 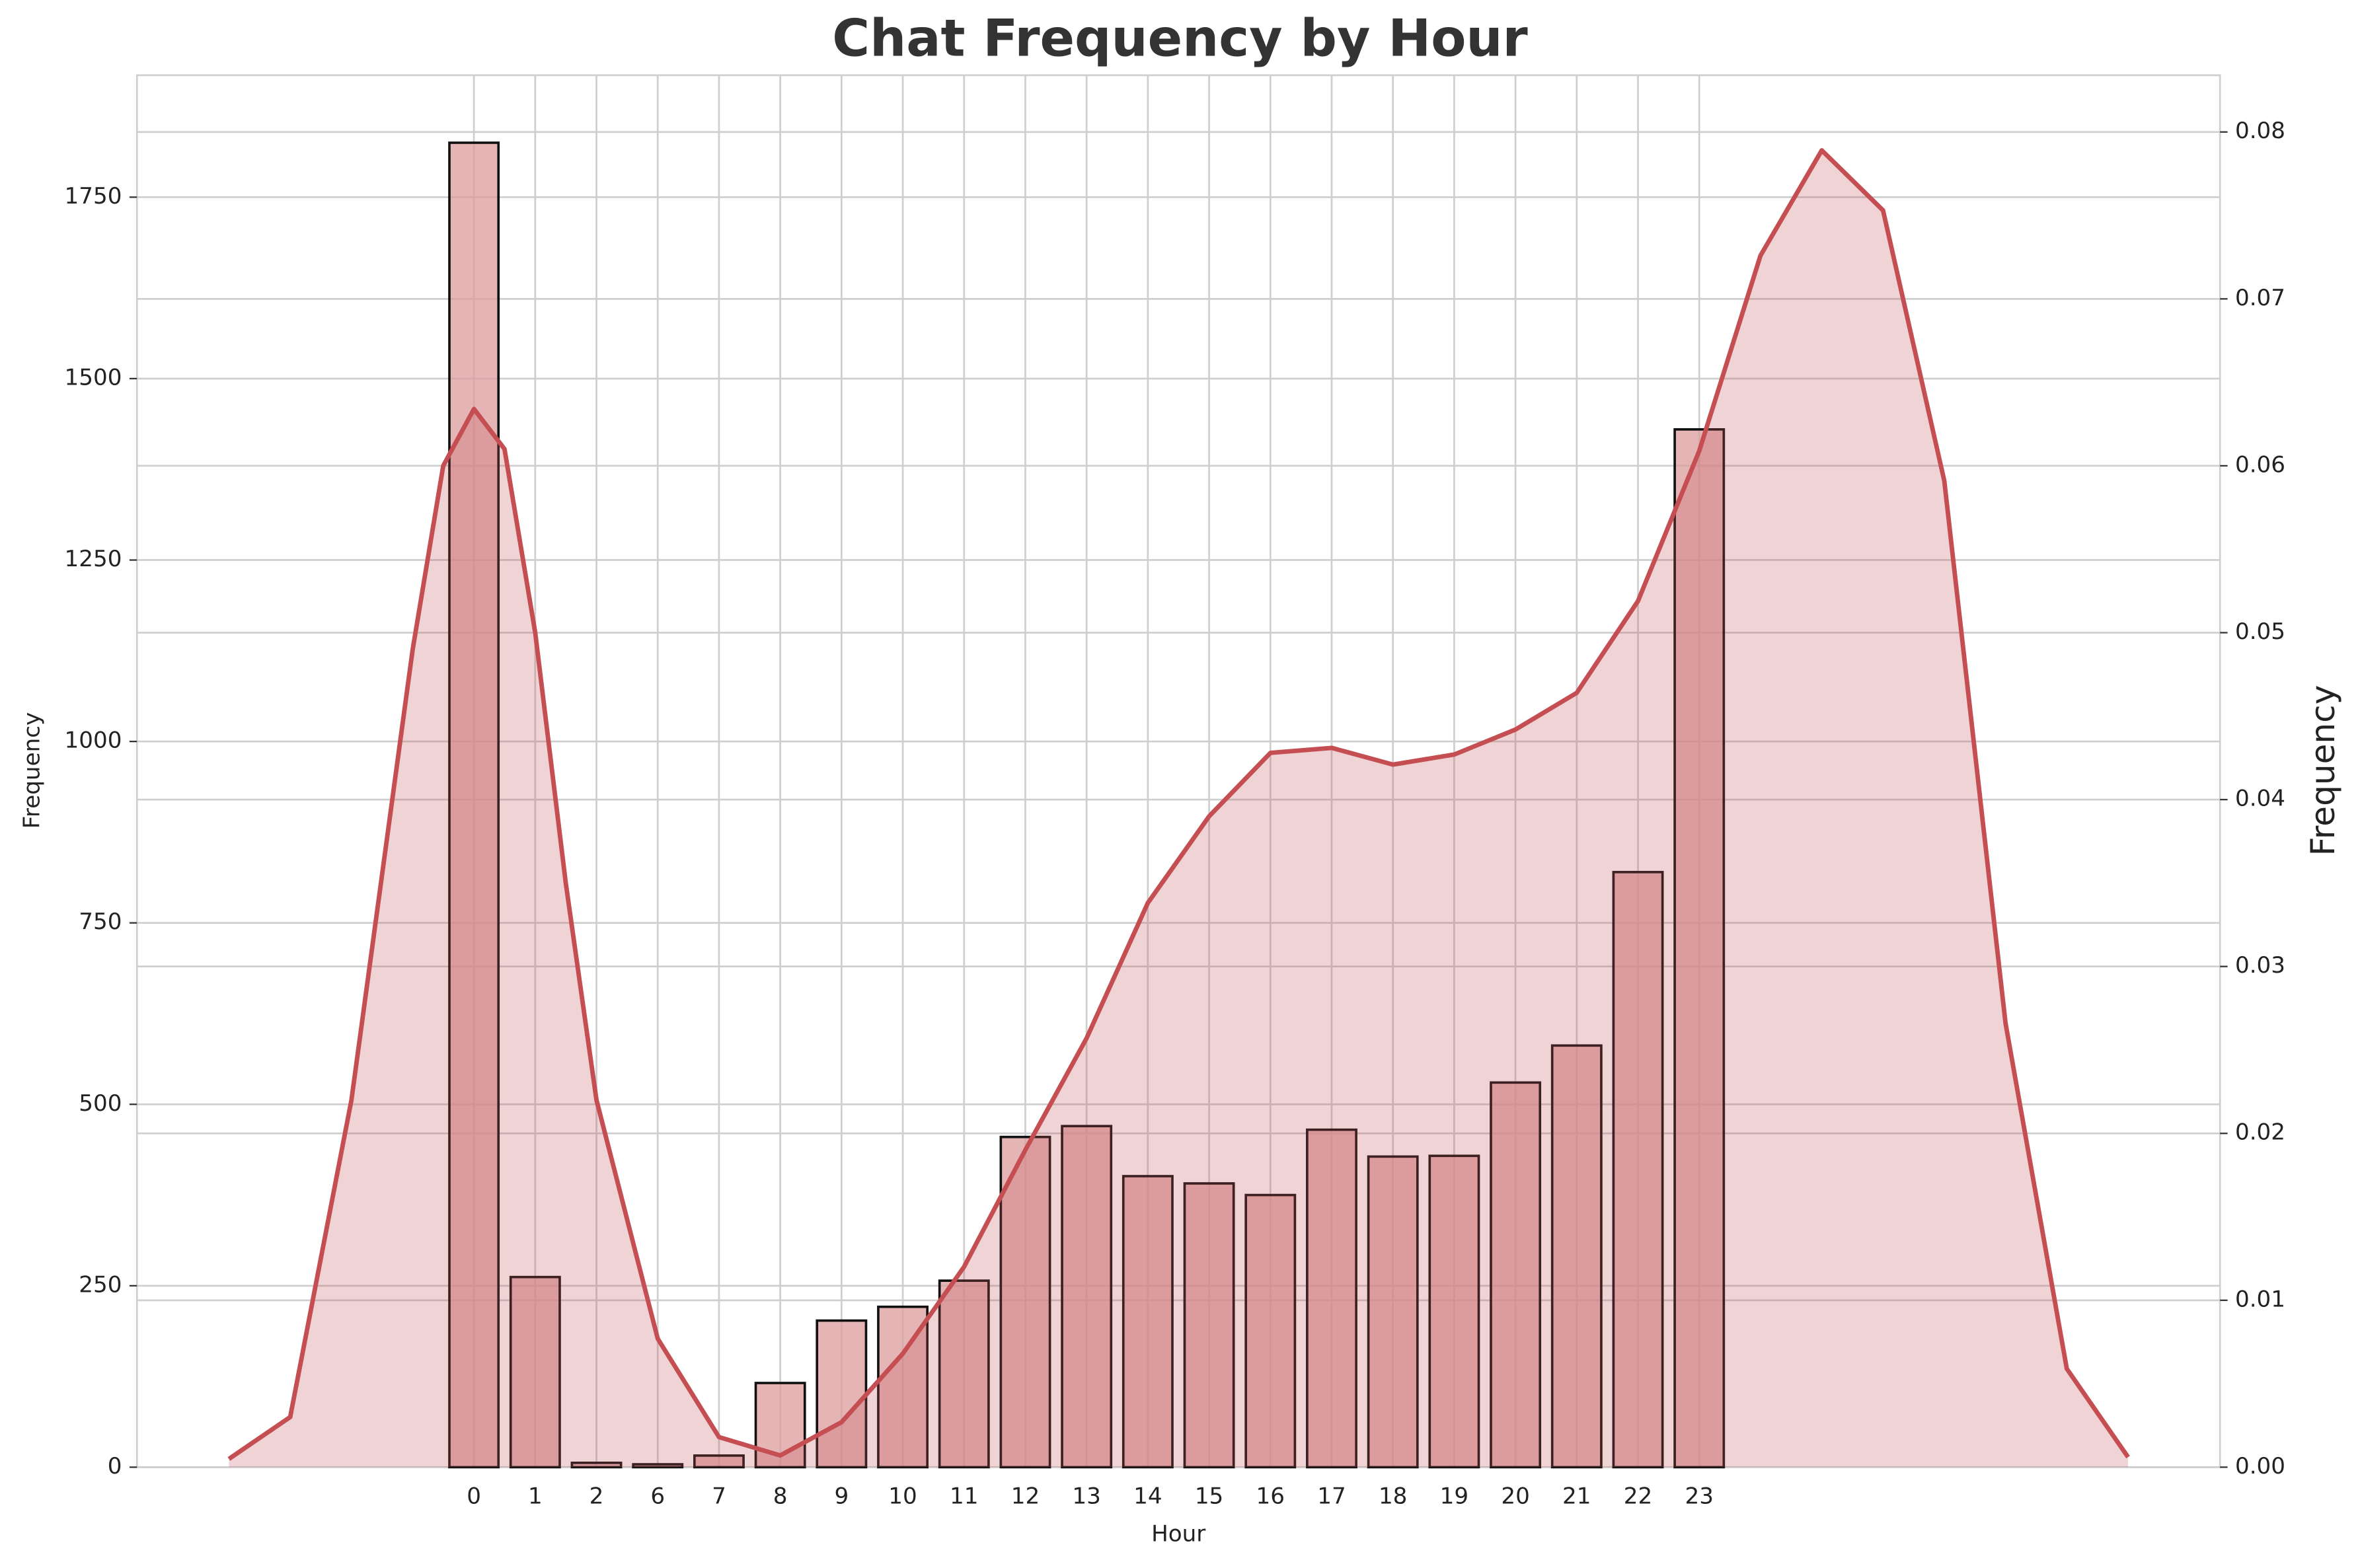 I want to click on x-tick-label: 22, so click(x=1638, y=1496).